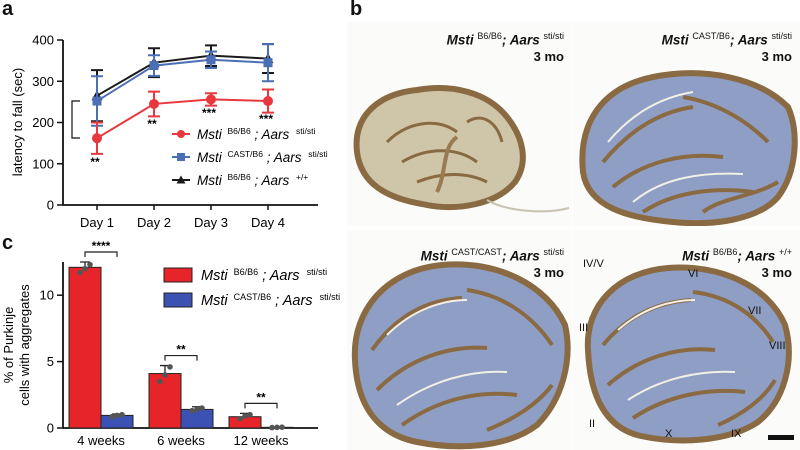 This screenshot has height=450, width=800. I want to click on panel-letter-c: c, so click(8, 243).